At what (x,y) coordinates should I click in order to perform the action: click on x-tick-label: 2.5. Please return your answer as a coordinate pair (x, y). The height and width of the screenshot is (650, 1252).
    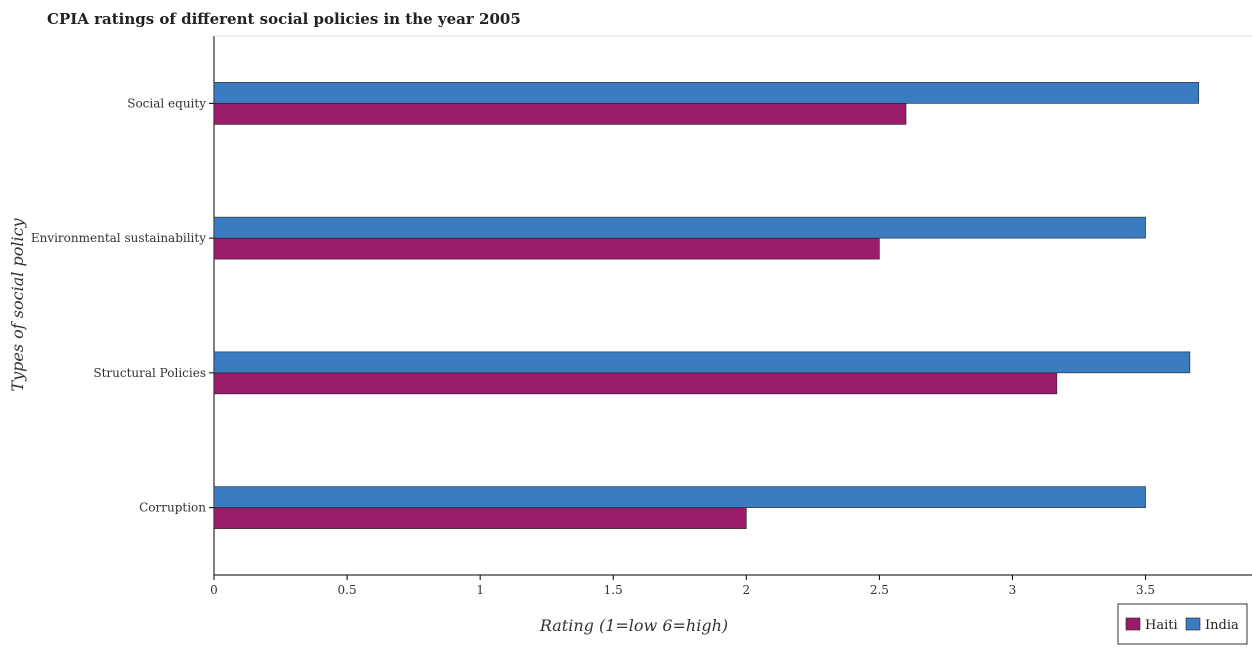
    Looking at the image, I should click on (879, 590).